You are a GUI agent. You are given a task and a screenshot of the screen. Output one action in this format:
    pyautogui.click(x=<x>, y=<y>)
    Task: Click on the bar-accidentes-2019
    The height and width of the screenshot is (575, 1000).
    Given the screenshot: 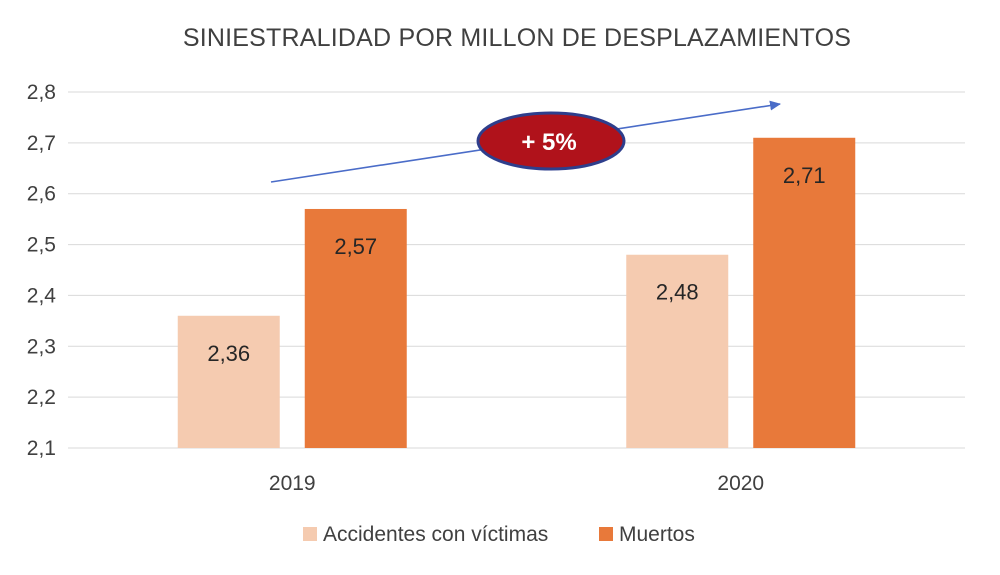 What is the action you would take?
    pyautogui.click(x=228, y=381)
    